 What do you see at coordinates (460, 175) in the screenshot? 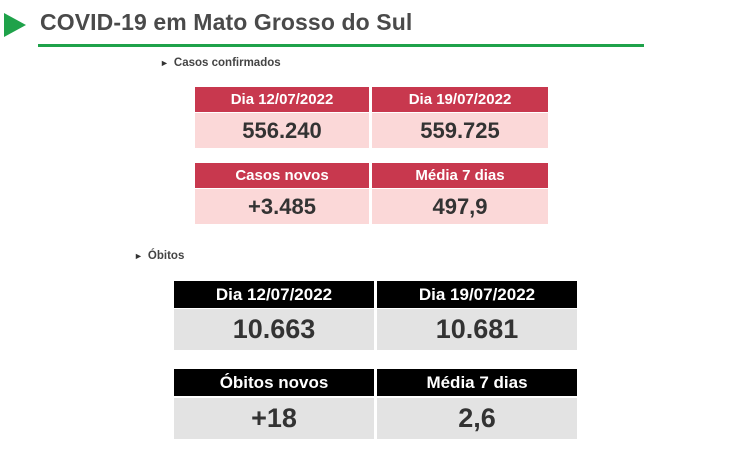
I see `cases-avg-header: Média 7 dias` at bounding box center [460, 175].